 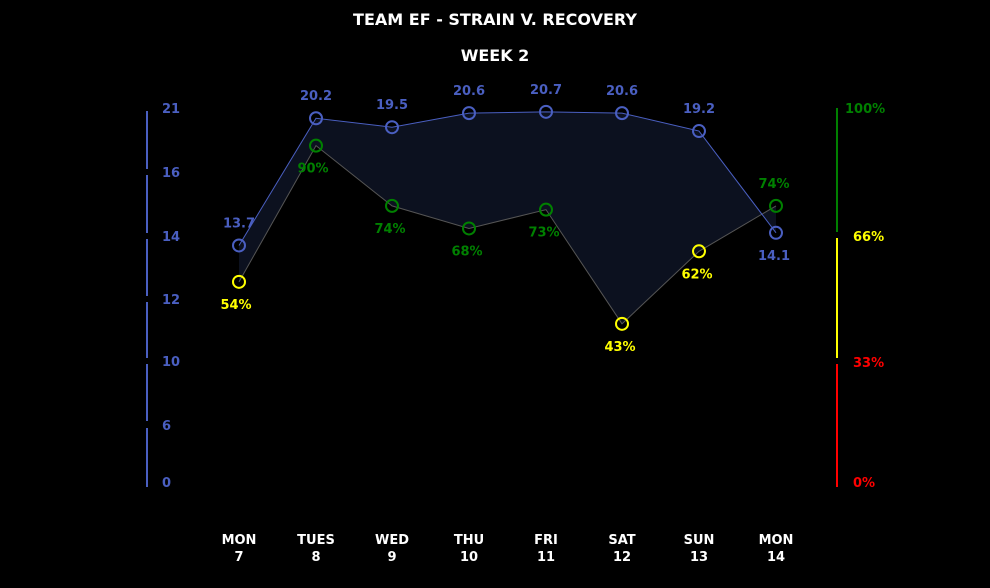 I want to click on strain-data-label: 13.7, so click(x=239, y=223).